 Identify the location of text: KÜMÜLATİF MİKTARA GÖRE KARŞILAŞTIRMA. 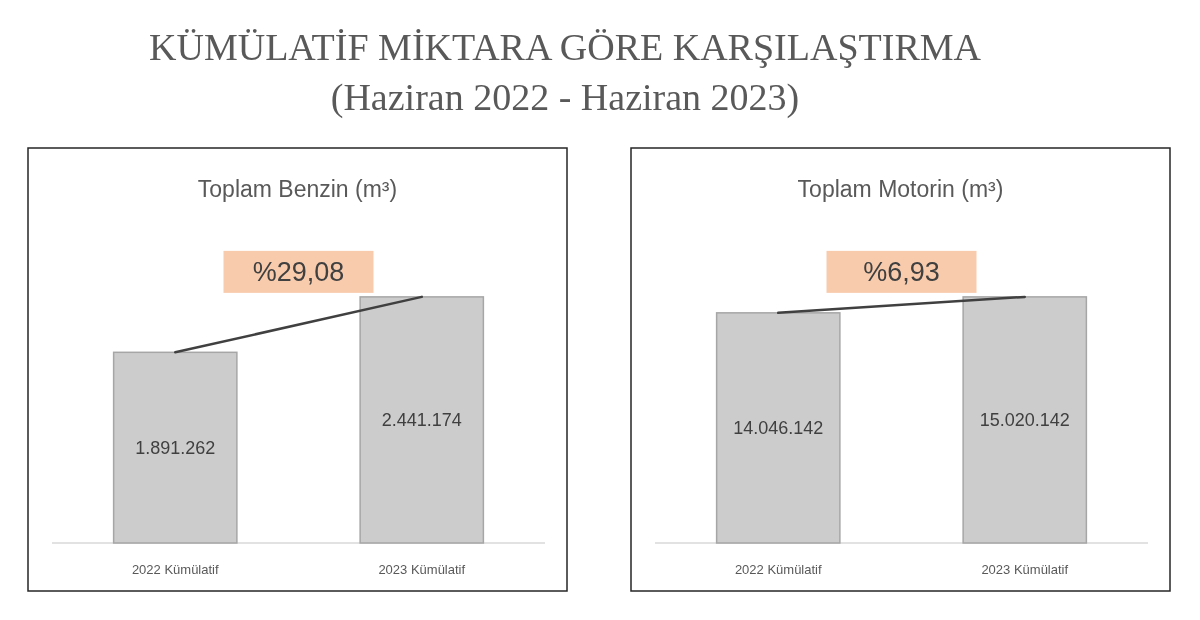
(565, 47).